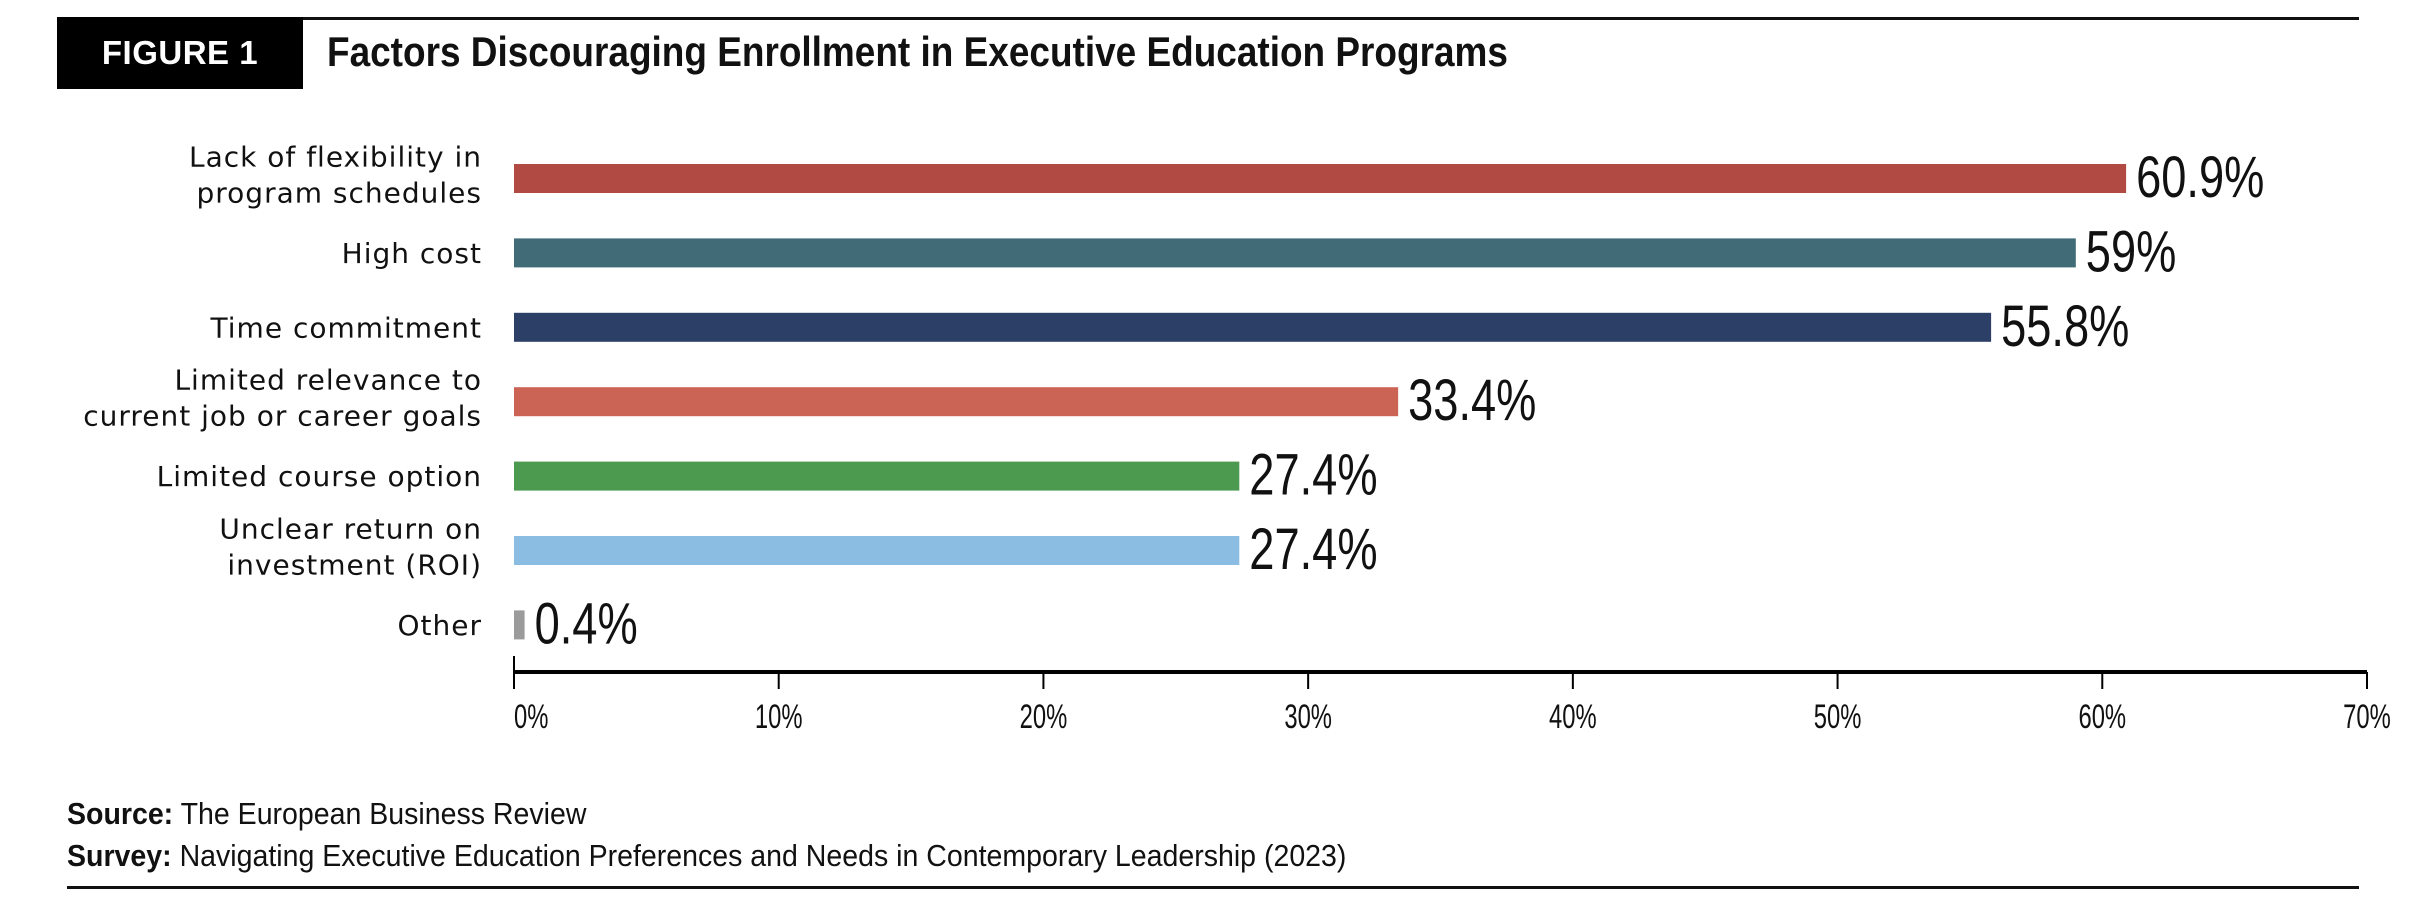 This screenshot has height=908, width=2434. What do you see at coordinates (354, 565) in the screenshot?
I see `category-label: investment (ROI)` at bounding box center [354, 565].